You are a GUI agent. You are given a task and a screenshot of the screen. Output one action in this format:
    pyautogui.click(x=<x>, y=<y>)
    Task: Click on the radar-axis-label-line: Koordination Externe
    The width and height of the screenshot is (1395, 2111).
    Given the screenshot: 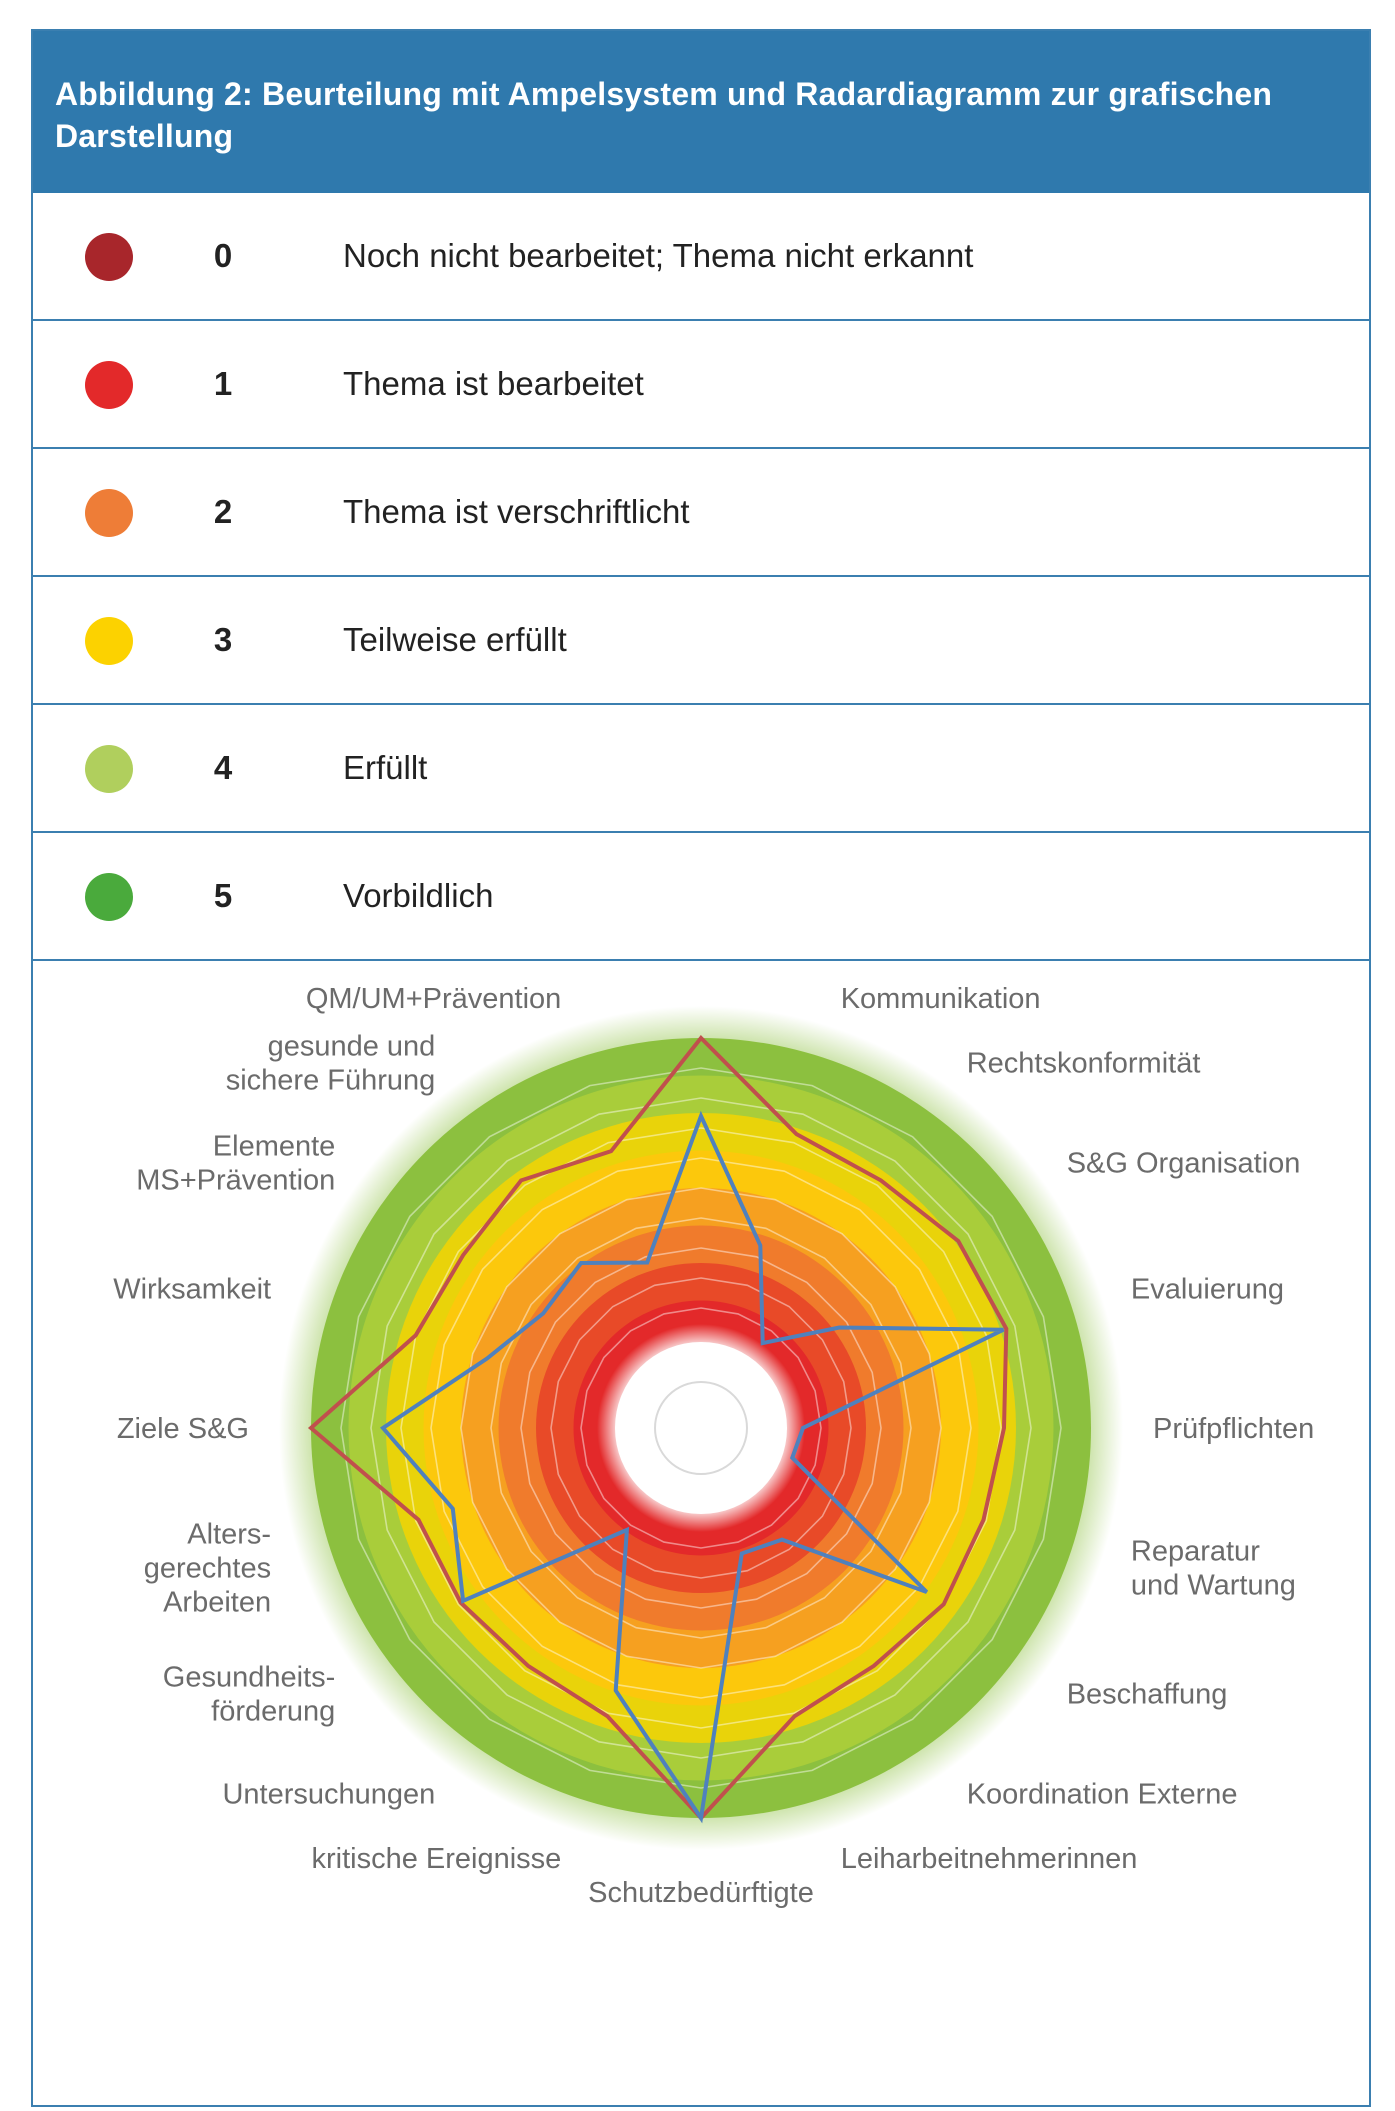 What is the action you would take?
    pyautogui.click(x=1102, y=1795)
    